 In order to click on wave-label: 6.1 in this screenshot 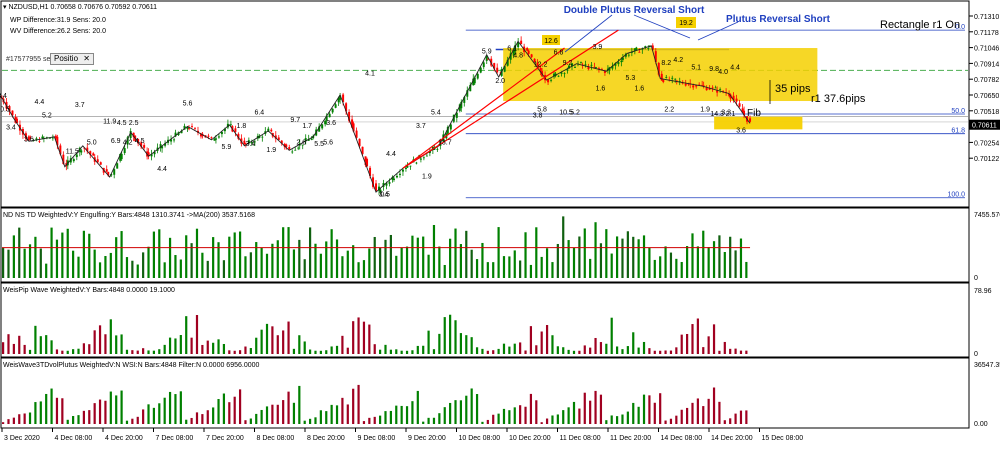, I will do `click(512, 48)`.